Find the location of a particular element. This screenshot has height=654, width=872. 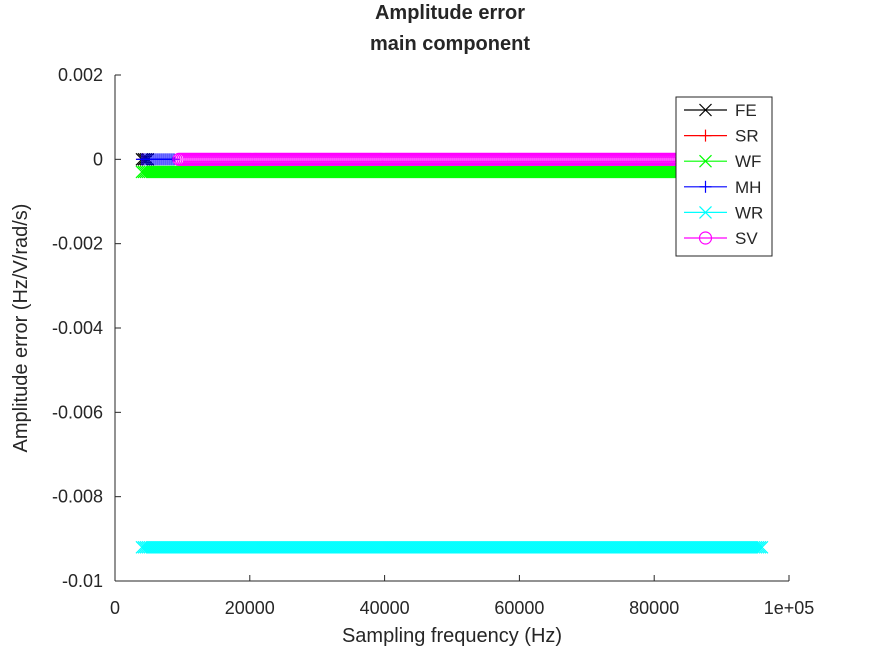

legend-item-wf: WF is located at coordinates (722, 161).